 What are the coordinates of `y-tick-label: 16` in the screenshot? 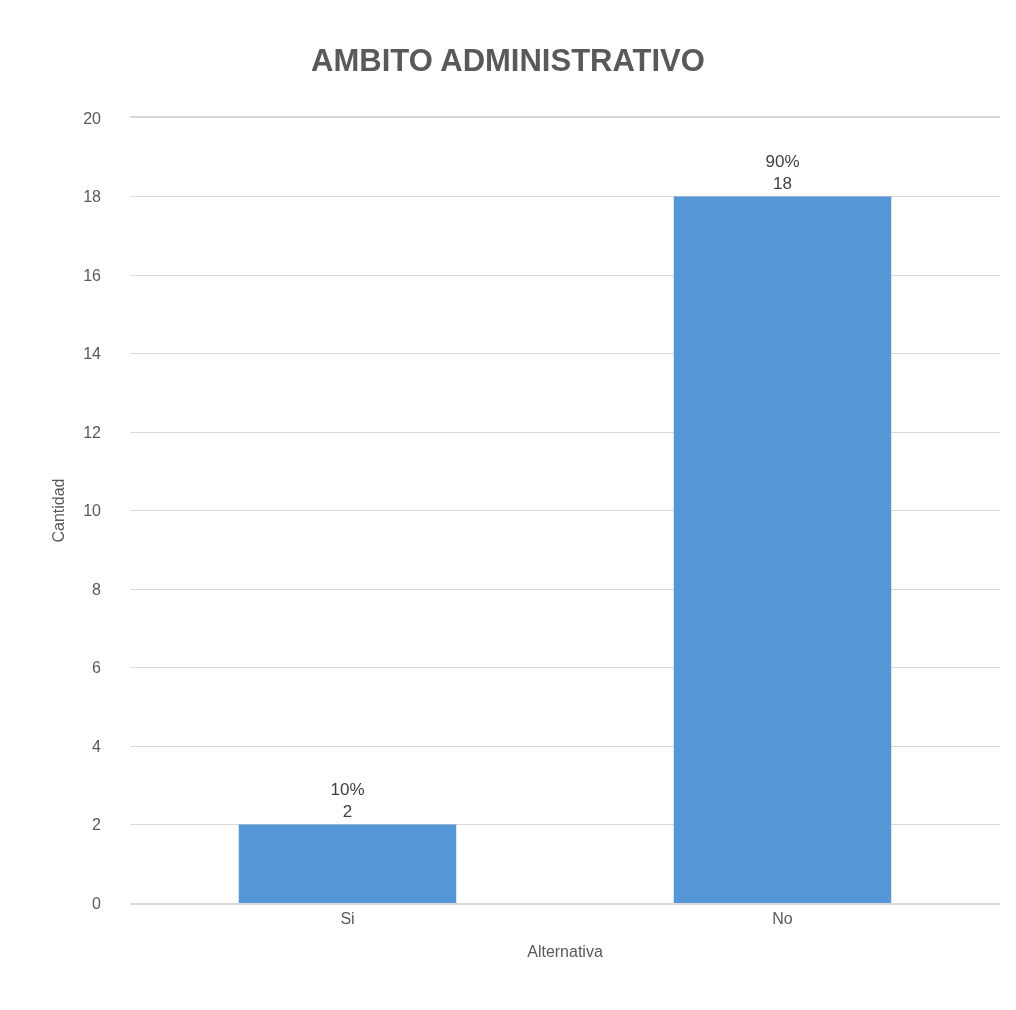 It's located at (92, 275).